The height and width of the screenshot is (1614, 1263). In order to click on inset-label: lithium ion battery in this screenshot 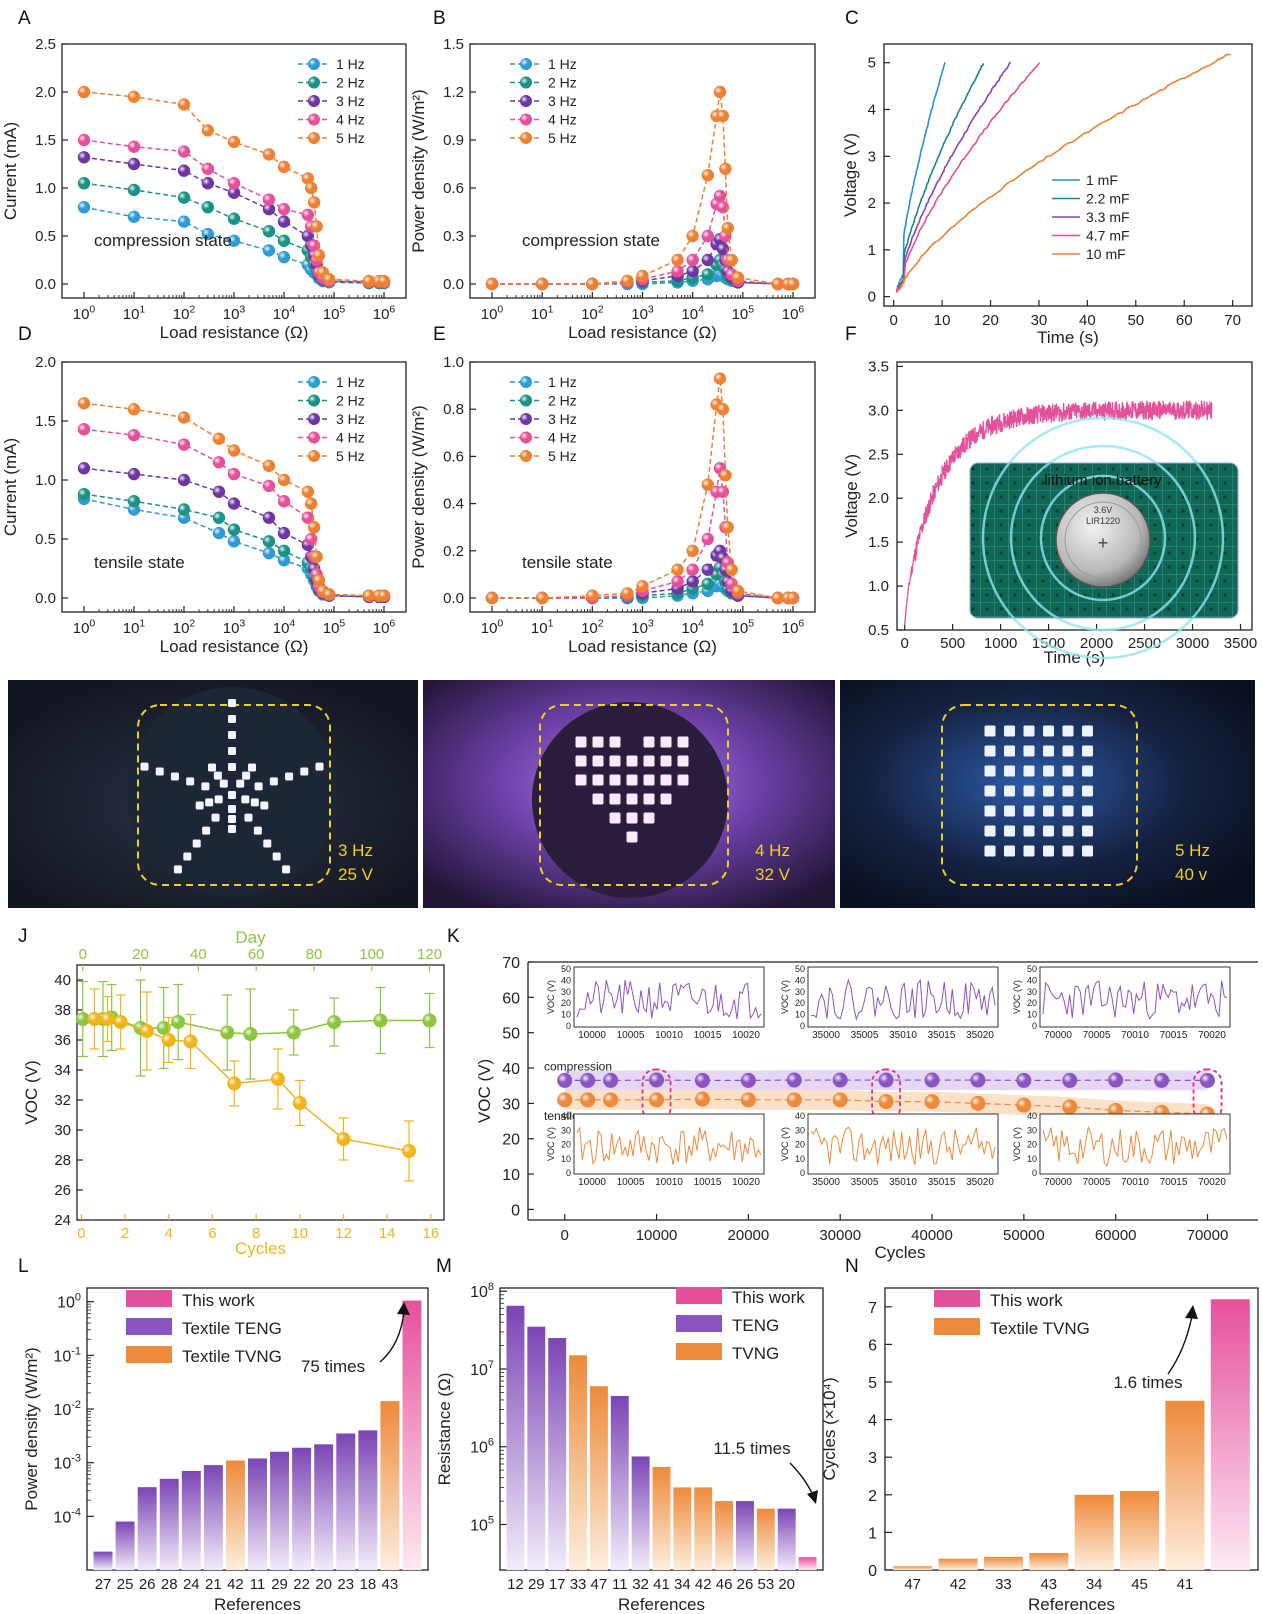, I will do `click(1103, 480)`.